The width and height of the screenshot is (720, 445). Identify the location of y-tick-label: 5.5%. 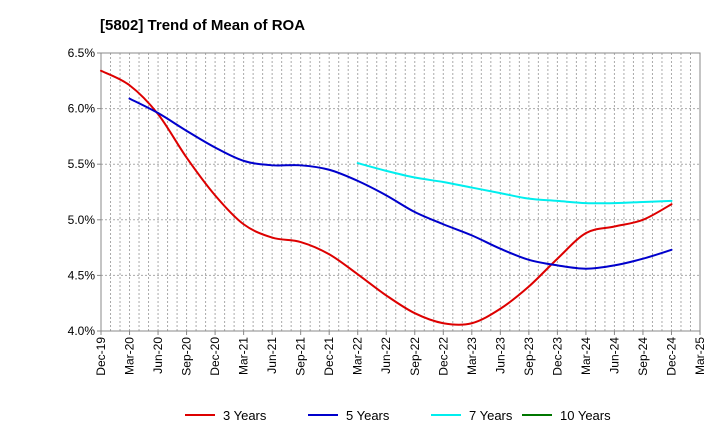
(82, 164).